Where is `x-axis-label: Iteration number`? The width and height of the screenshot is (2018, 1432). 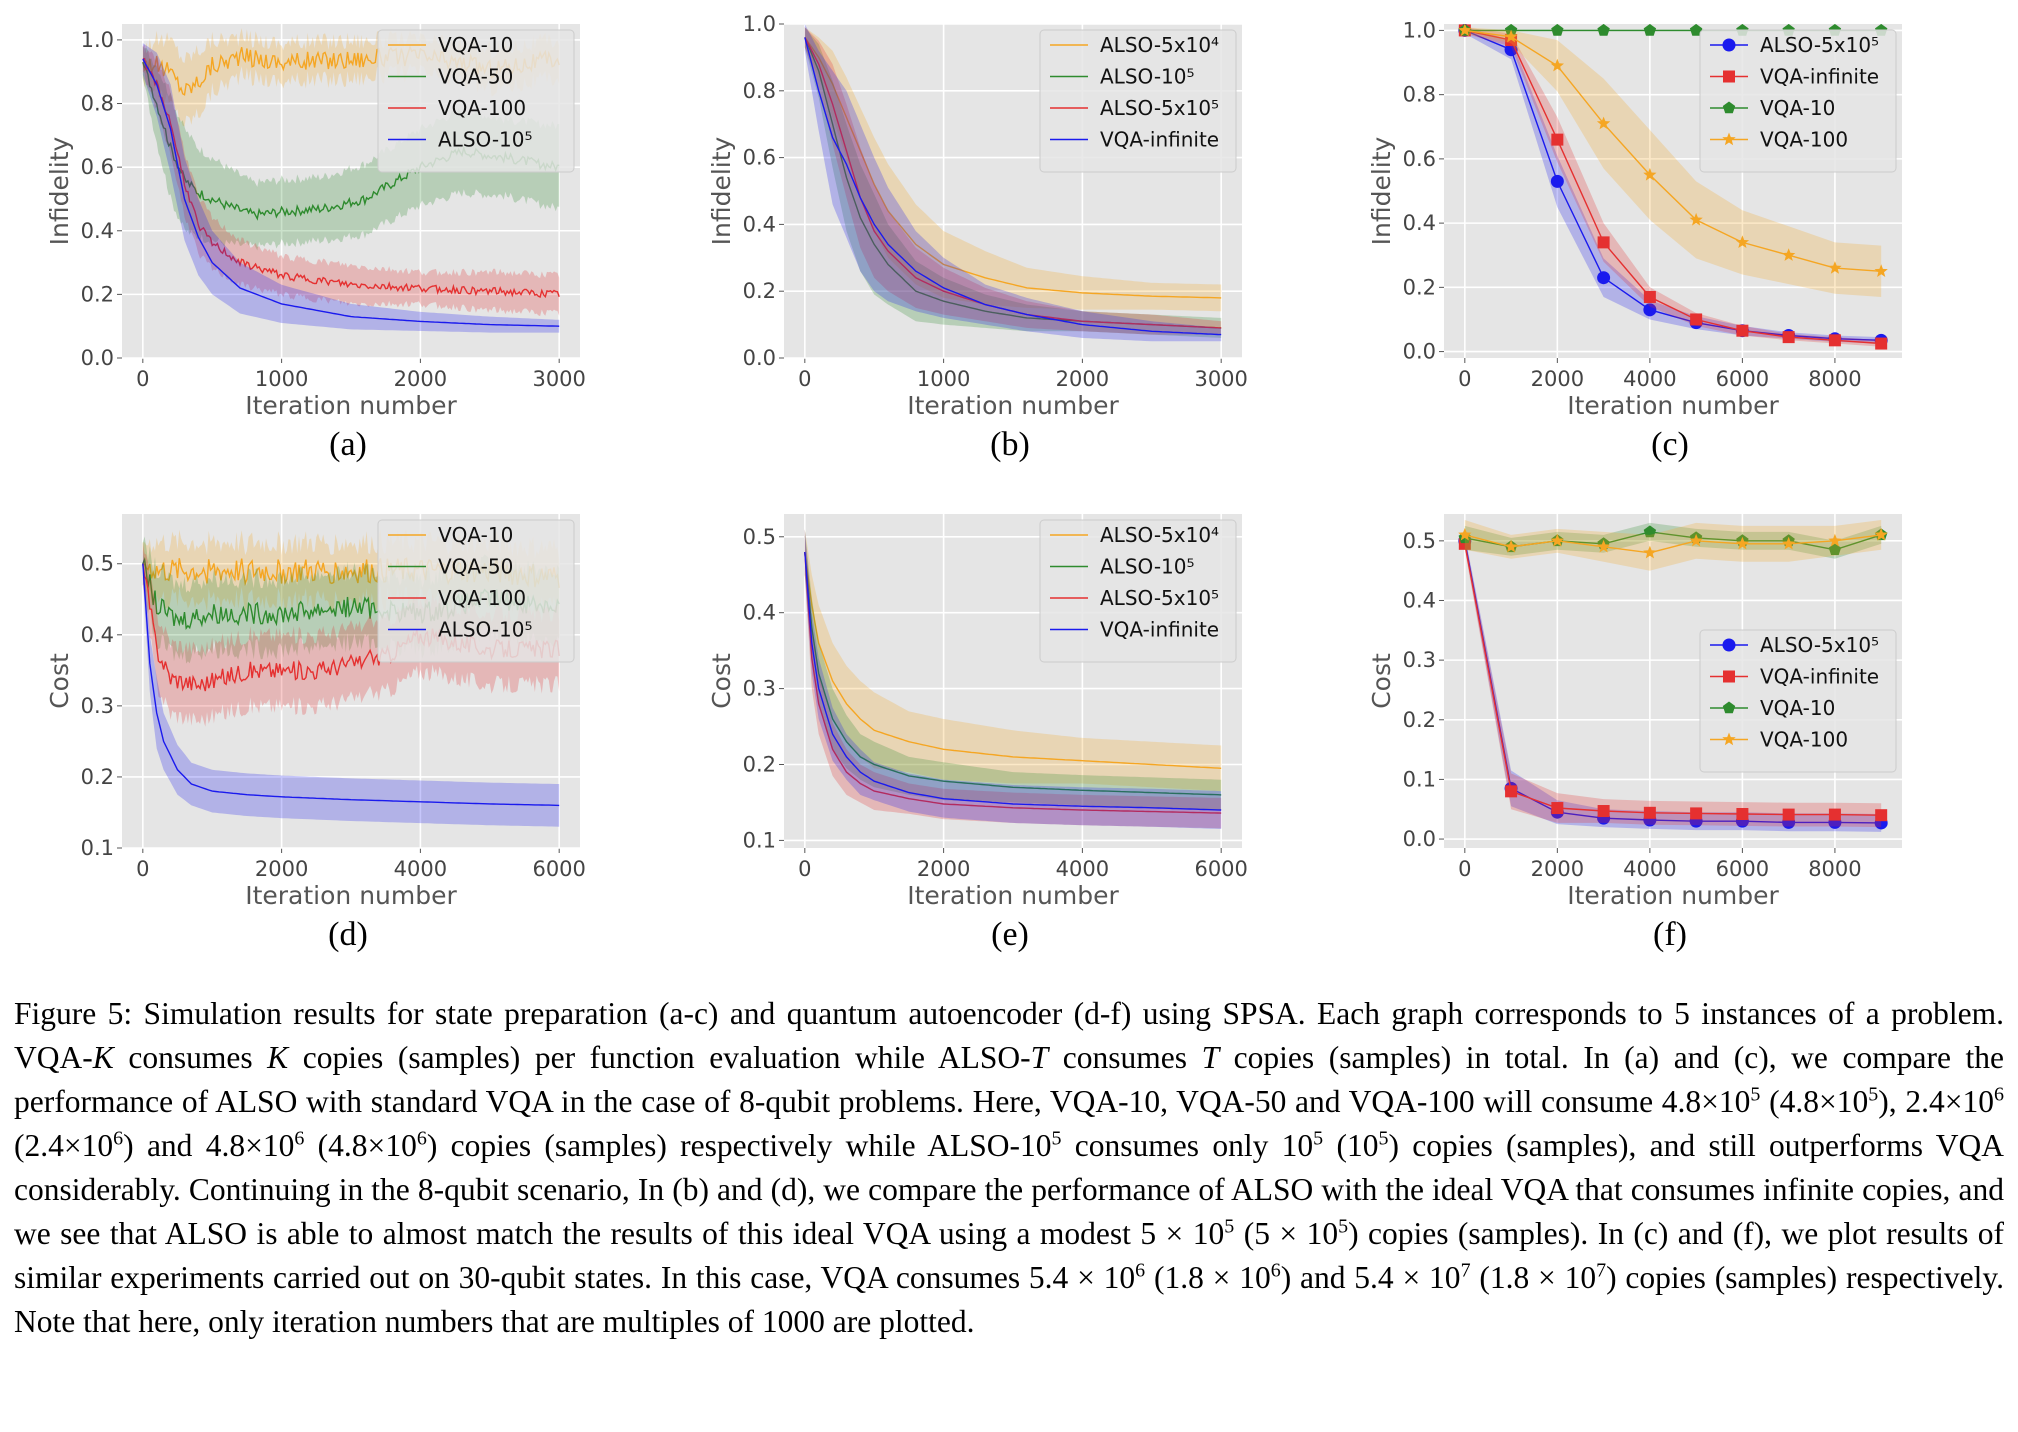
x-axis-label: Iteration number is located at coordinates (1013, 405).